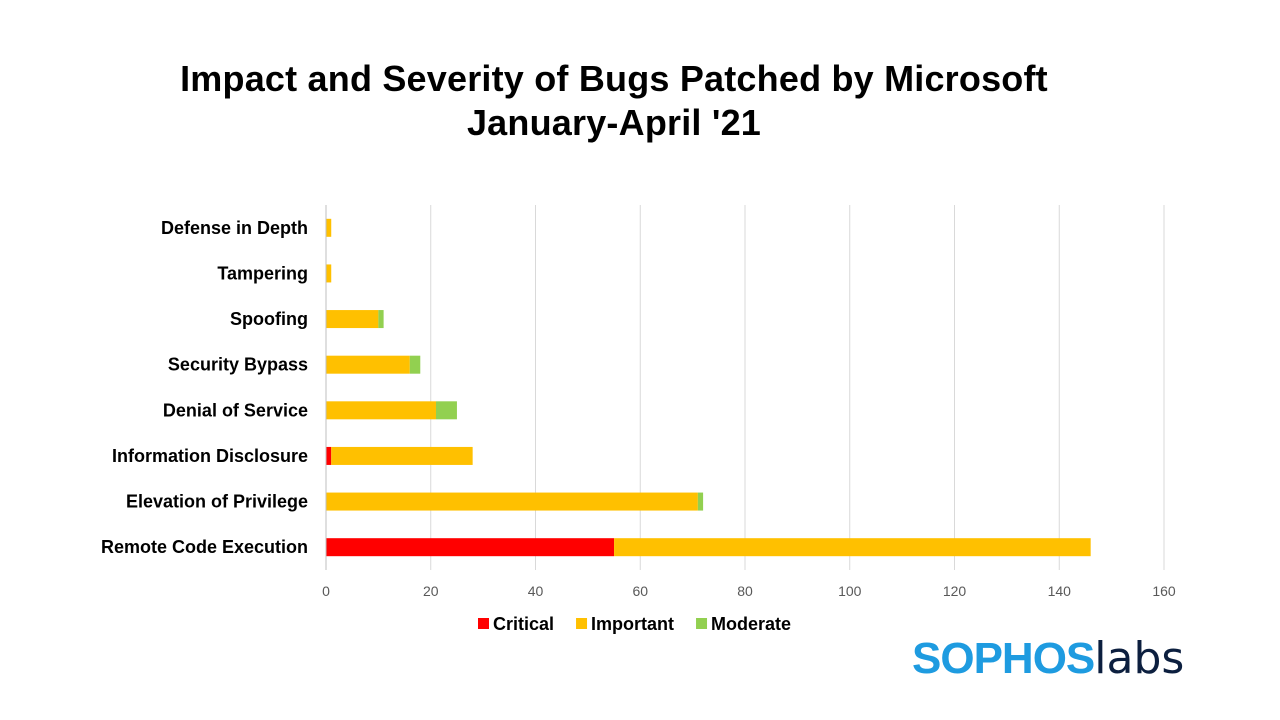 This screenshot has width=1280, height=720. Describe the element at coordinates (523, 624) in the screenshot. I see `legend-label: Critical` at that location.